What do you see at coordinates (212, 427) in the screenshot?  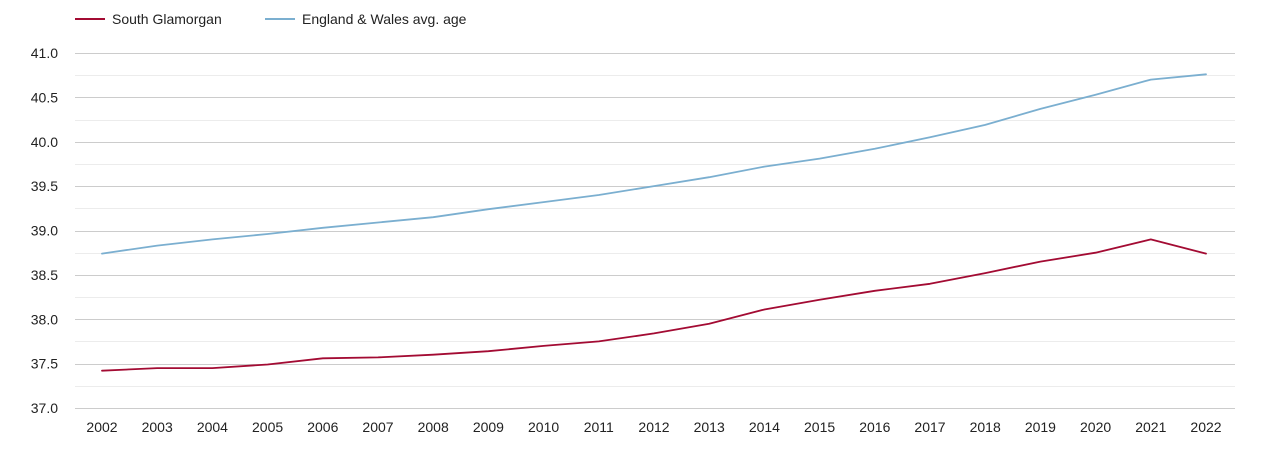 I see `x-tick-label: 2004` at bounding box center [212, 427].